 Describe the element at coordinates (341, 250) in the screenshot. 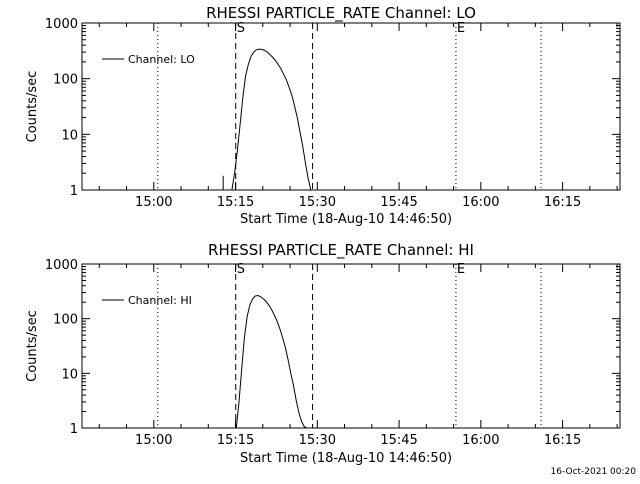

I see `chart-title: RHESSI PARTICLE_RATE Channel: HI` at that location.